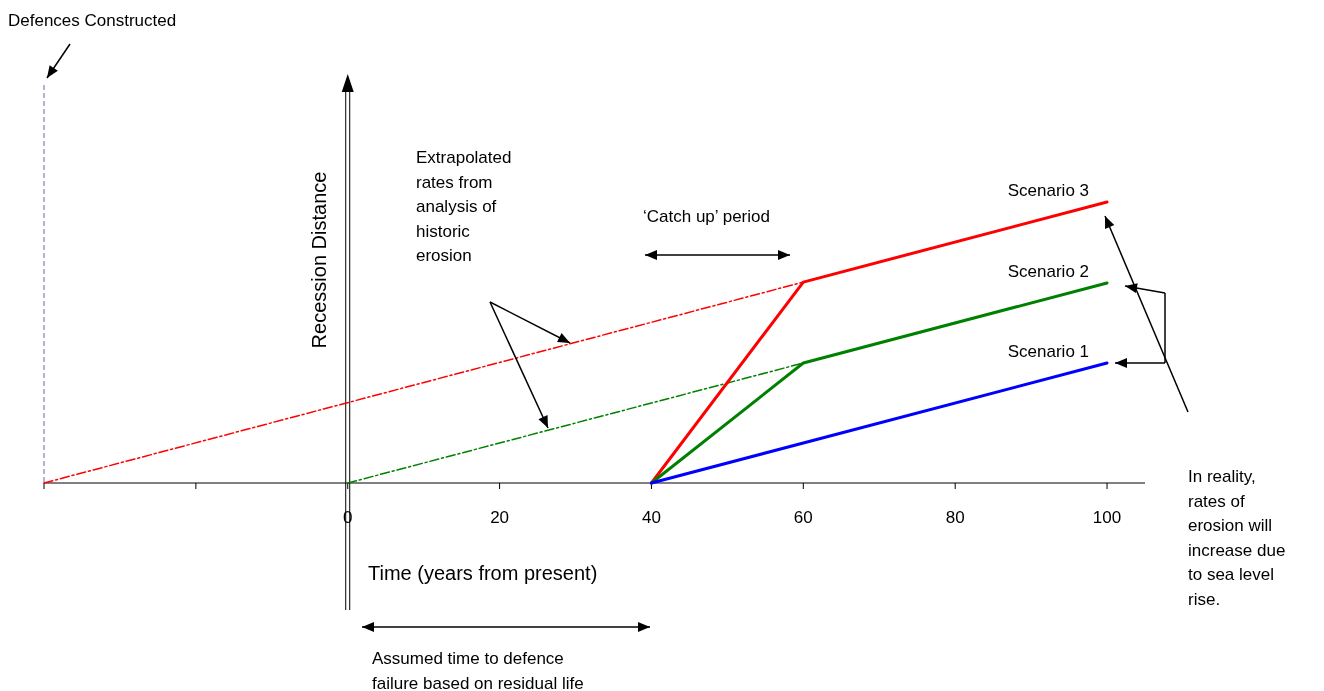 Image resolution: width=1324 pixels, height=691 pixels. Describe the element at coordinates (478, 670) in the screenshot. I see `text: Assumed time to defence failure based on residual life` at that location.